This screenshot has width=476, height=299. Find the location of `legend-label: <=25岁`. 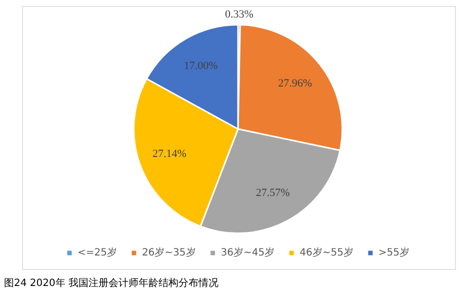

legend-label: <=25岁 is located at coordinates (97, 252).